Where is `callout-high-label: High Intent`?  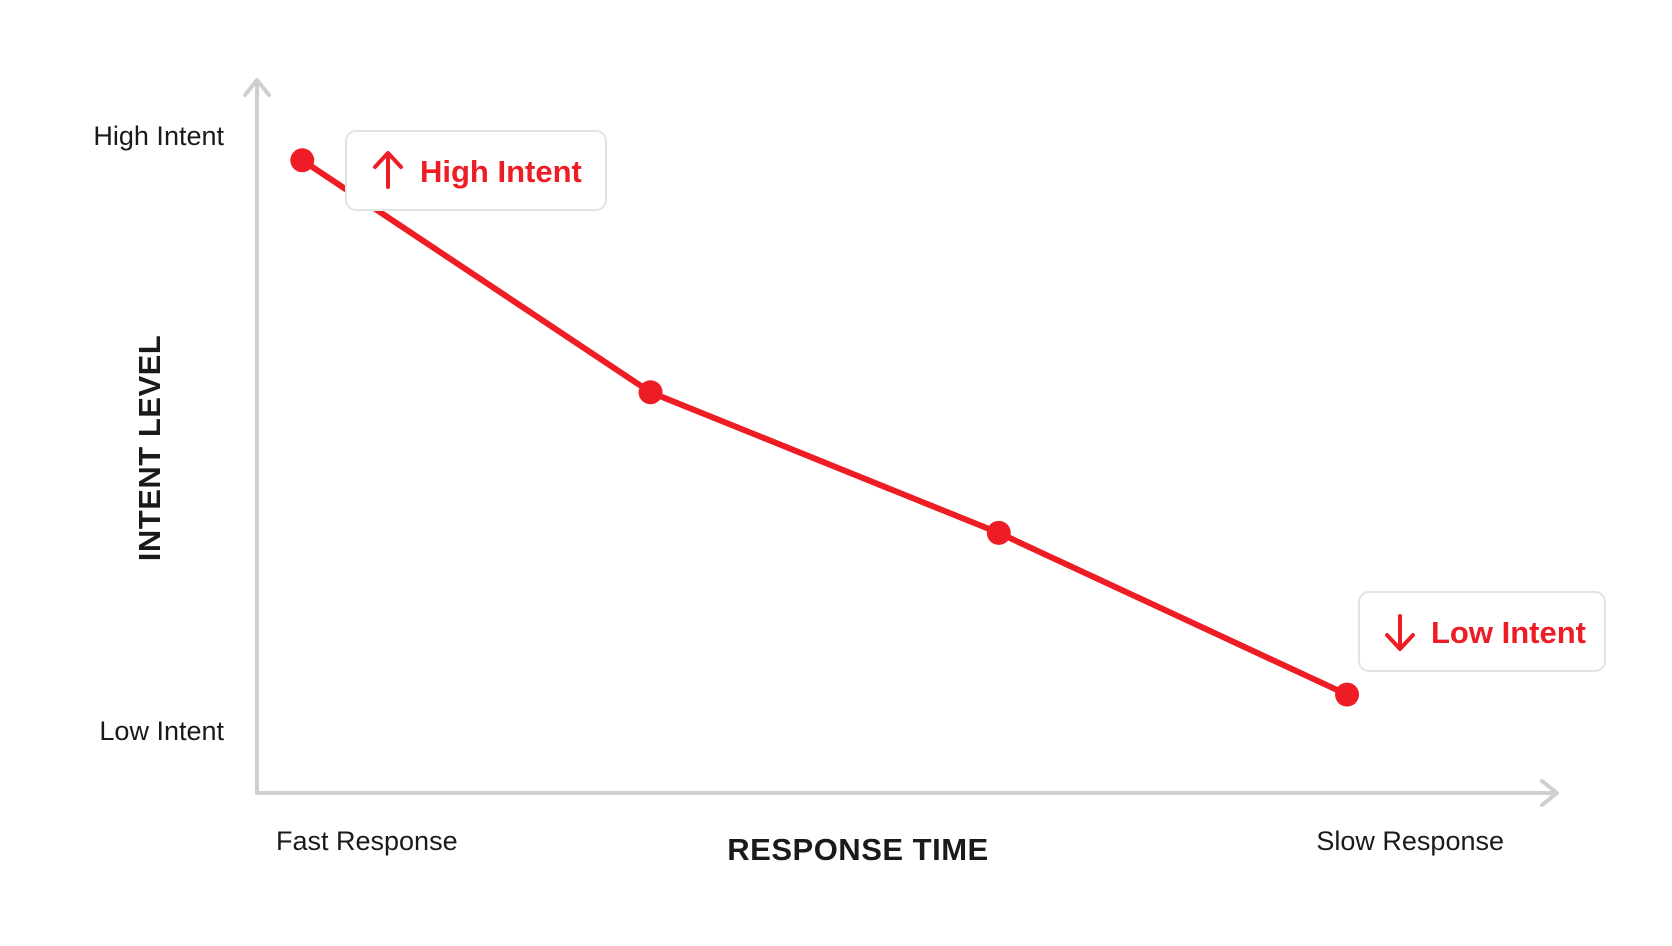
callout-high-label: High Intent is located at coordinates (501, 171).